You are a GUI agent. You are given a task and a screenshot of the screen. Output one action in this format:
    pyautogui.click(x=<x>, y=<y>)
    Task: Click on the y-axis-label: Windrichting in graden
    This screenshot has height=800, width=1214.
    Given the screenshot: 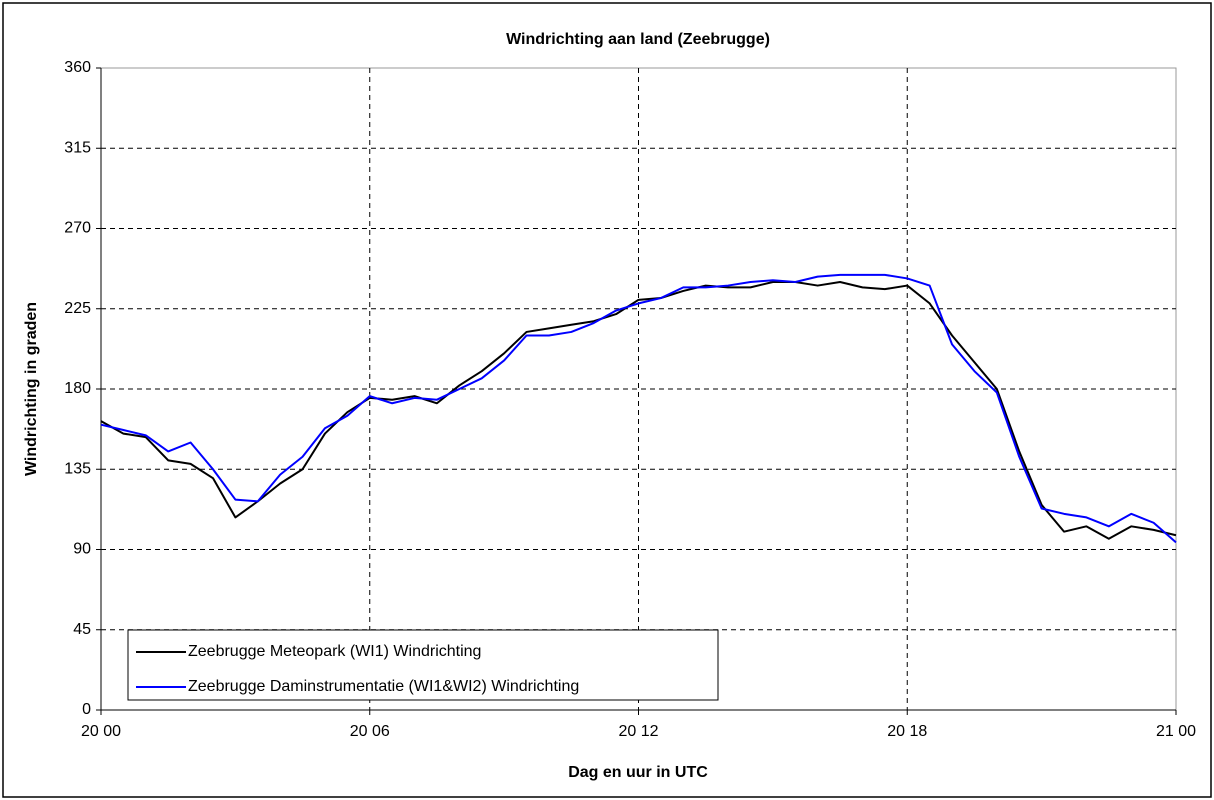 What is the action you would take?
    pyautogui.click(x=31, y=389)
    